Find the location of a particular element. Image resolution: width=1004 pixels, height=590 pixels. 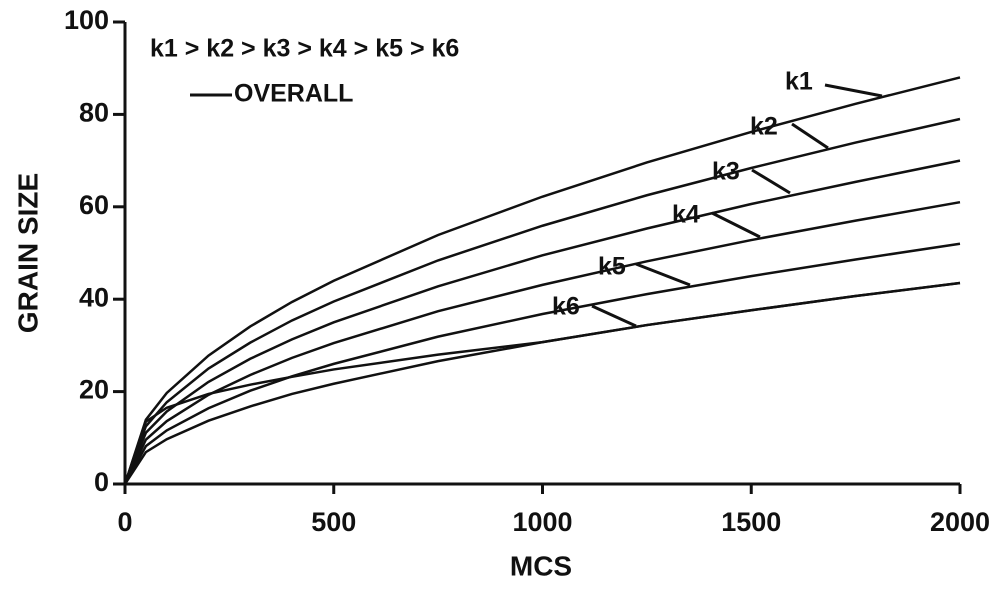

curve-label: k2 is located at coordinates (764, 127).